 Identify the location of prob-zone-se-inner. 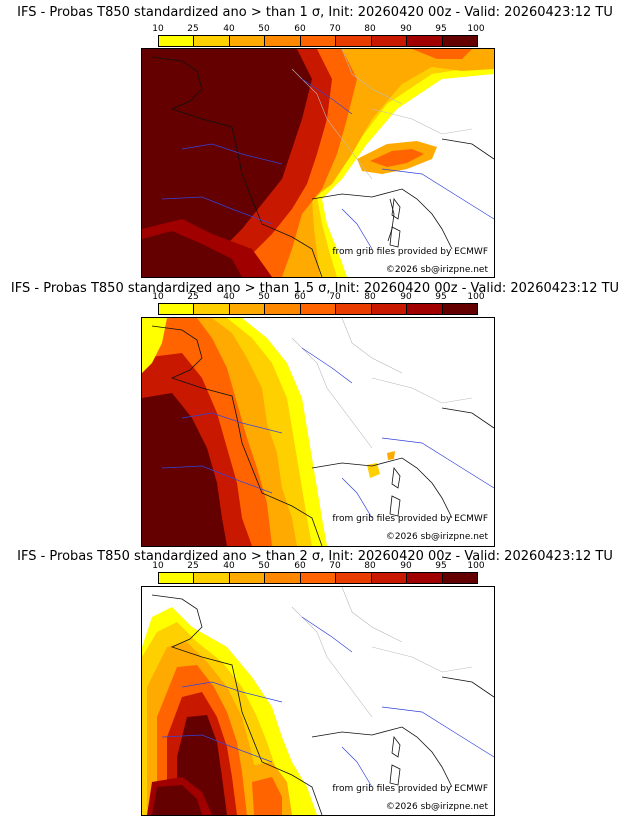
(267, 796).